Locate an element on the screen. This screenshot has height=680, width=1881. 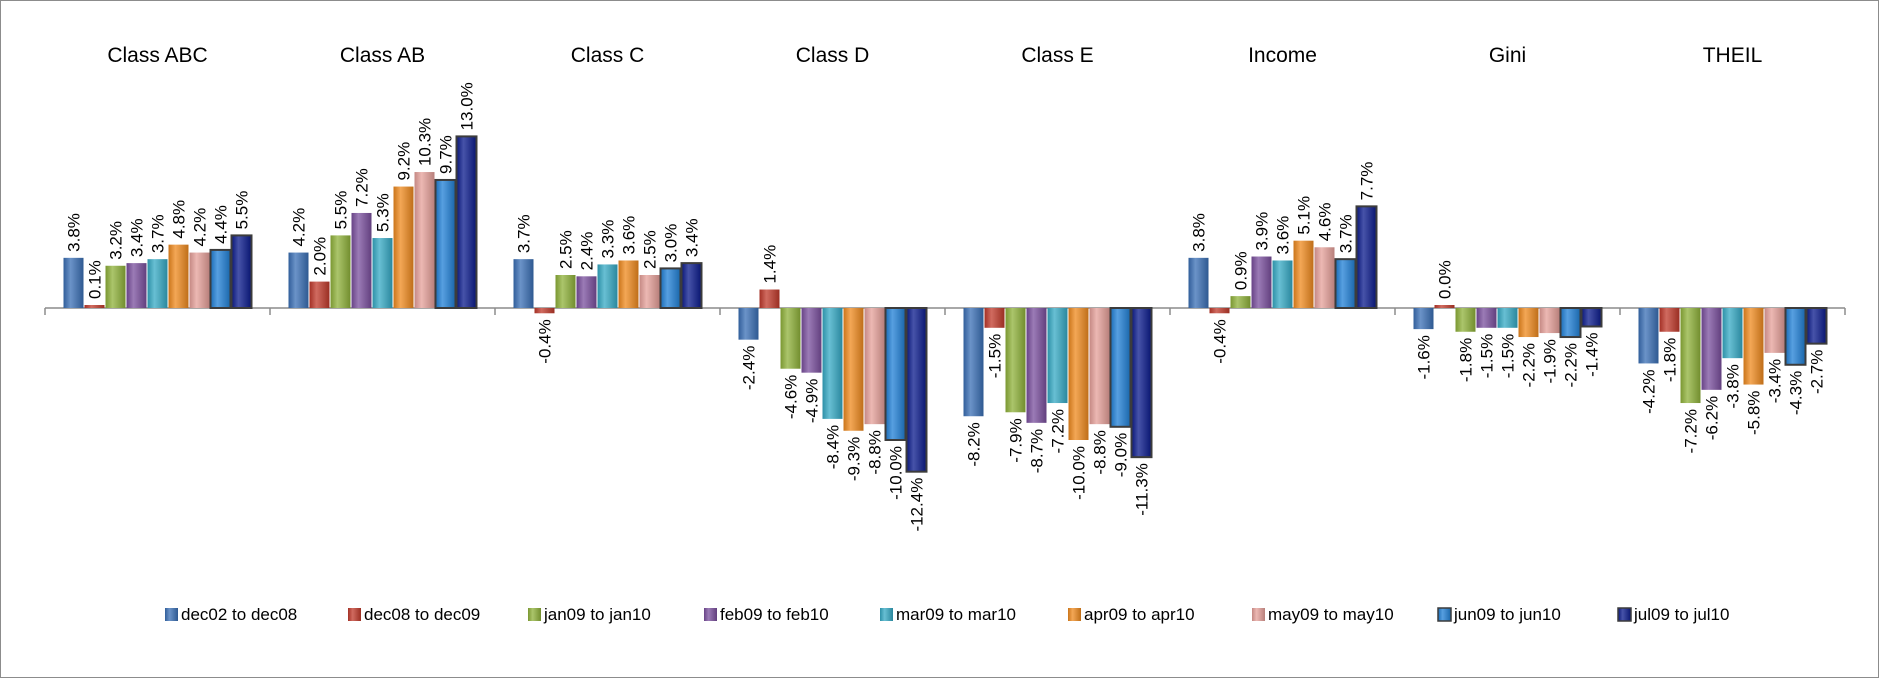
legend-label: mar09 to mar10 is located at coordinates (956, 614).